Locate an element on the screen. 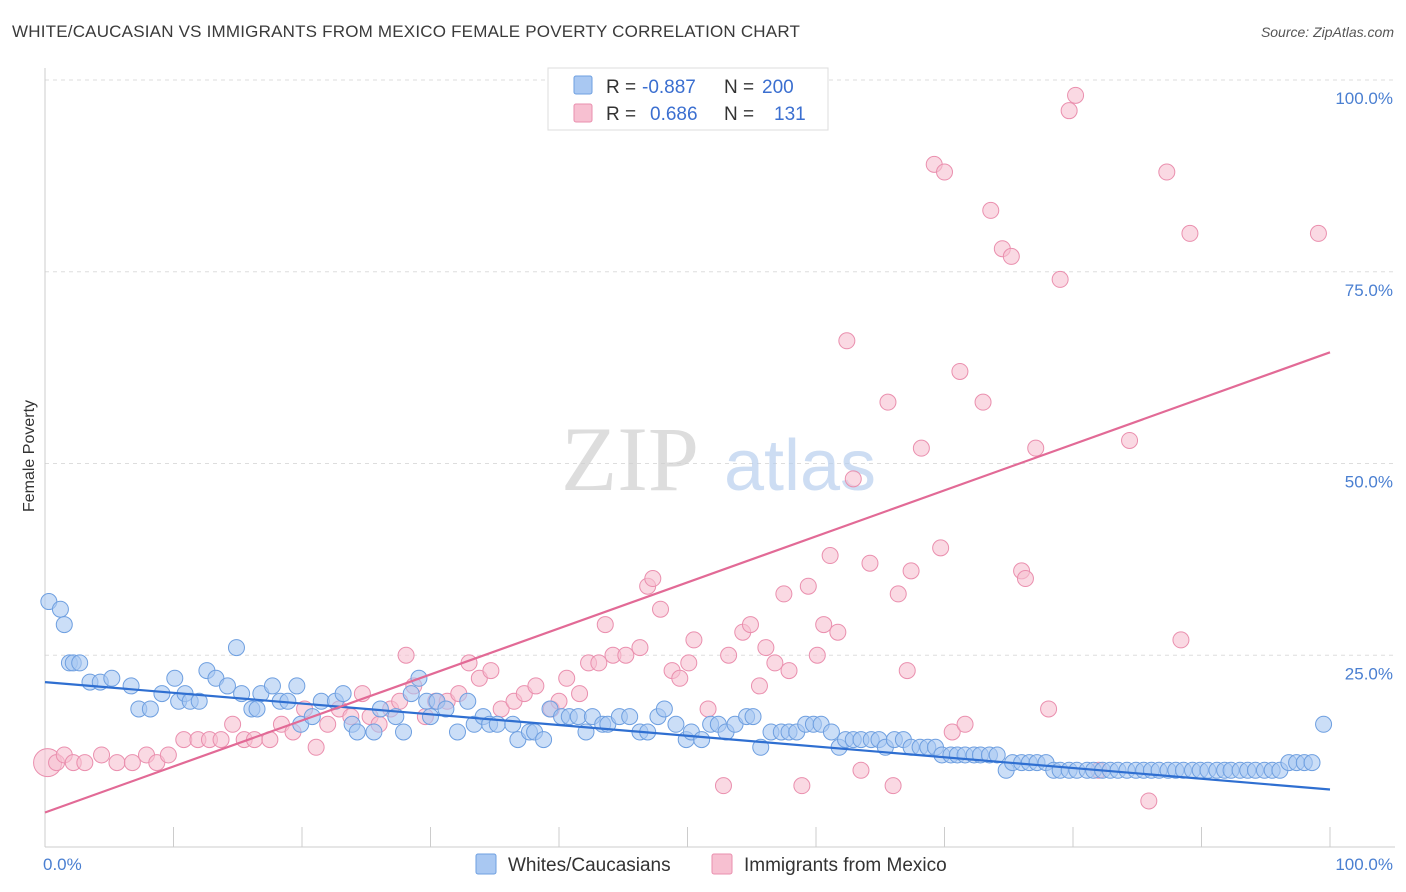 The image size is (1406, 892). y-tick-label: 75.0% is located at coordinates (1369, 290).